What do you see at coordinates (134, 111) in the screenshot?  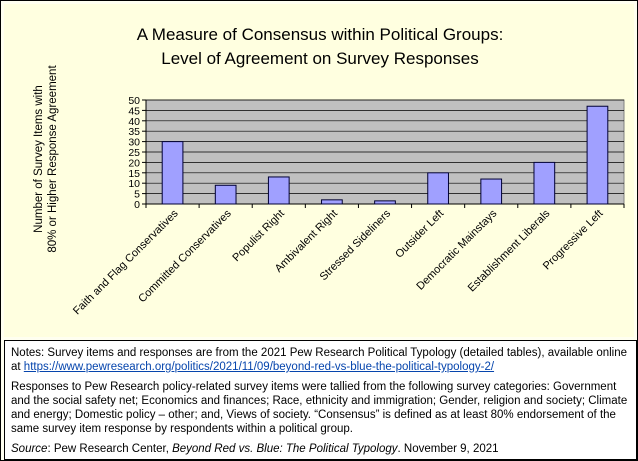 I see `y-tick-label: 45` at bounding box center [134, 111].